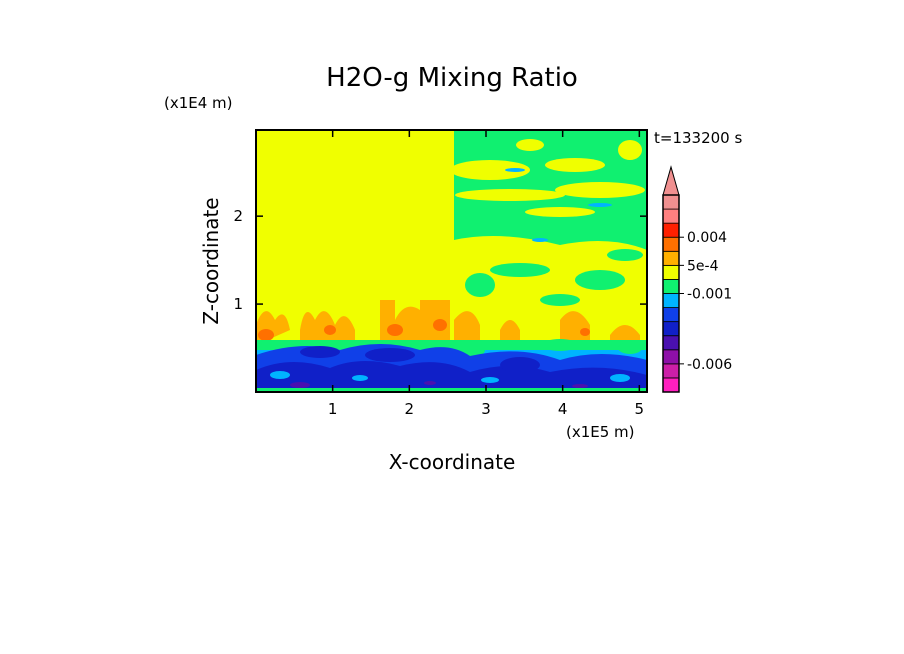 The width and height of the screenshot is (904, 654). I want to click on x-tick-label: 4, so click(563, 409).